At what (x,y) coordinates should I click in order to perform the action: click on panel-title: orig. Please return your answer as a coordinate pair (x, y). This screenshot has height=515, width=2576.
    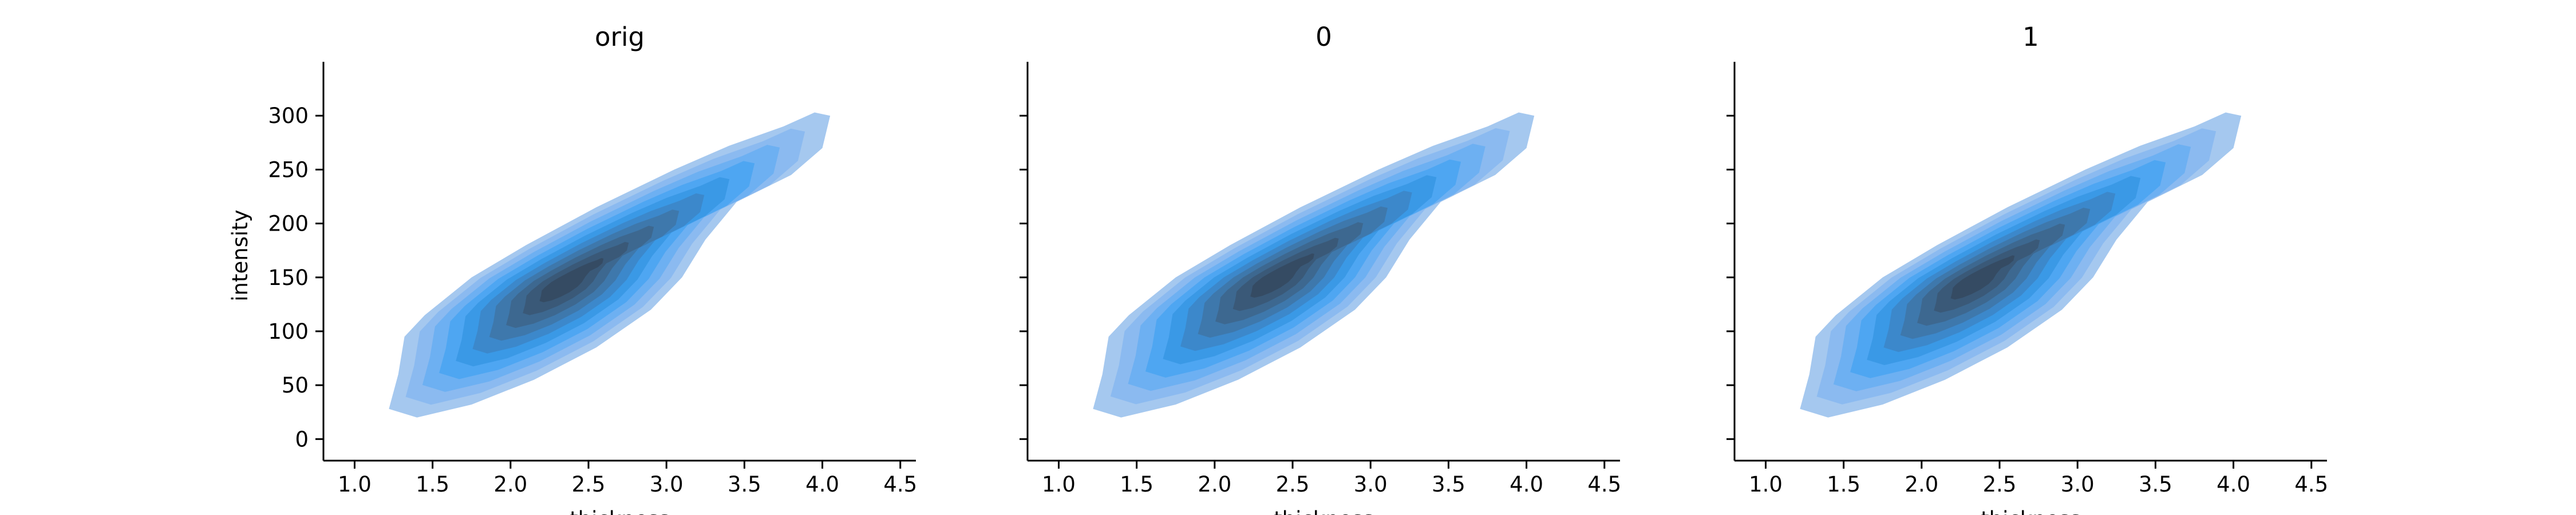
    Looking at the image, I should click on (620, 37).